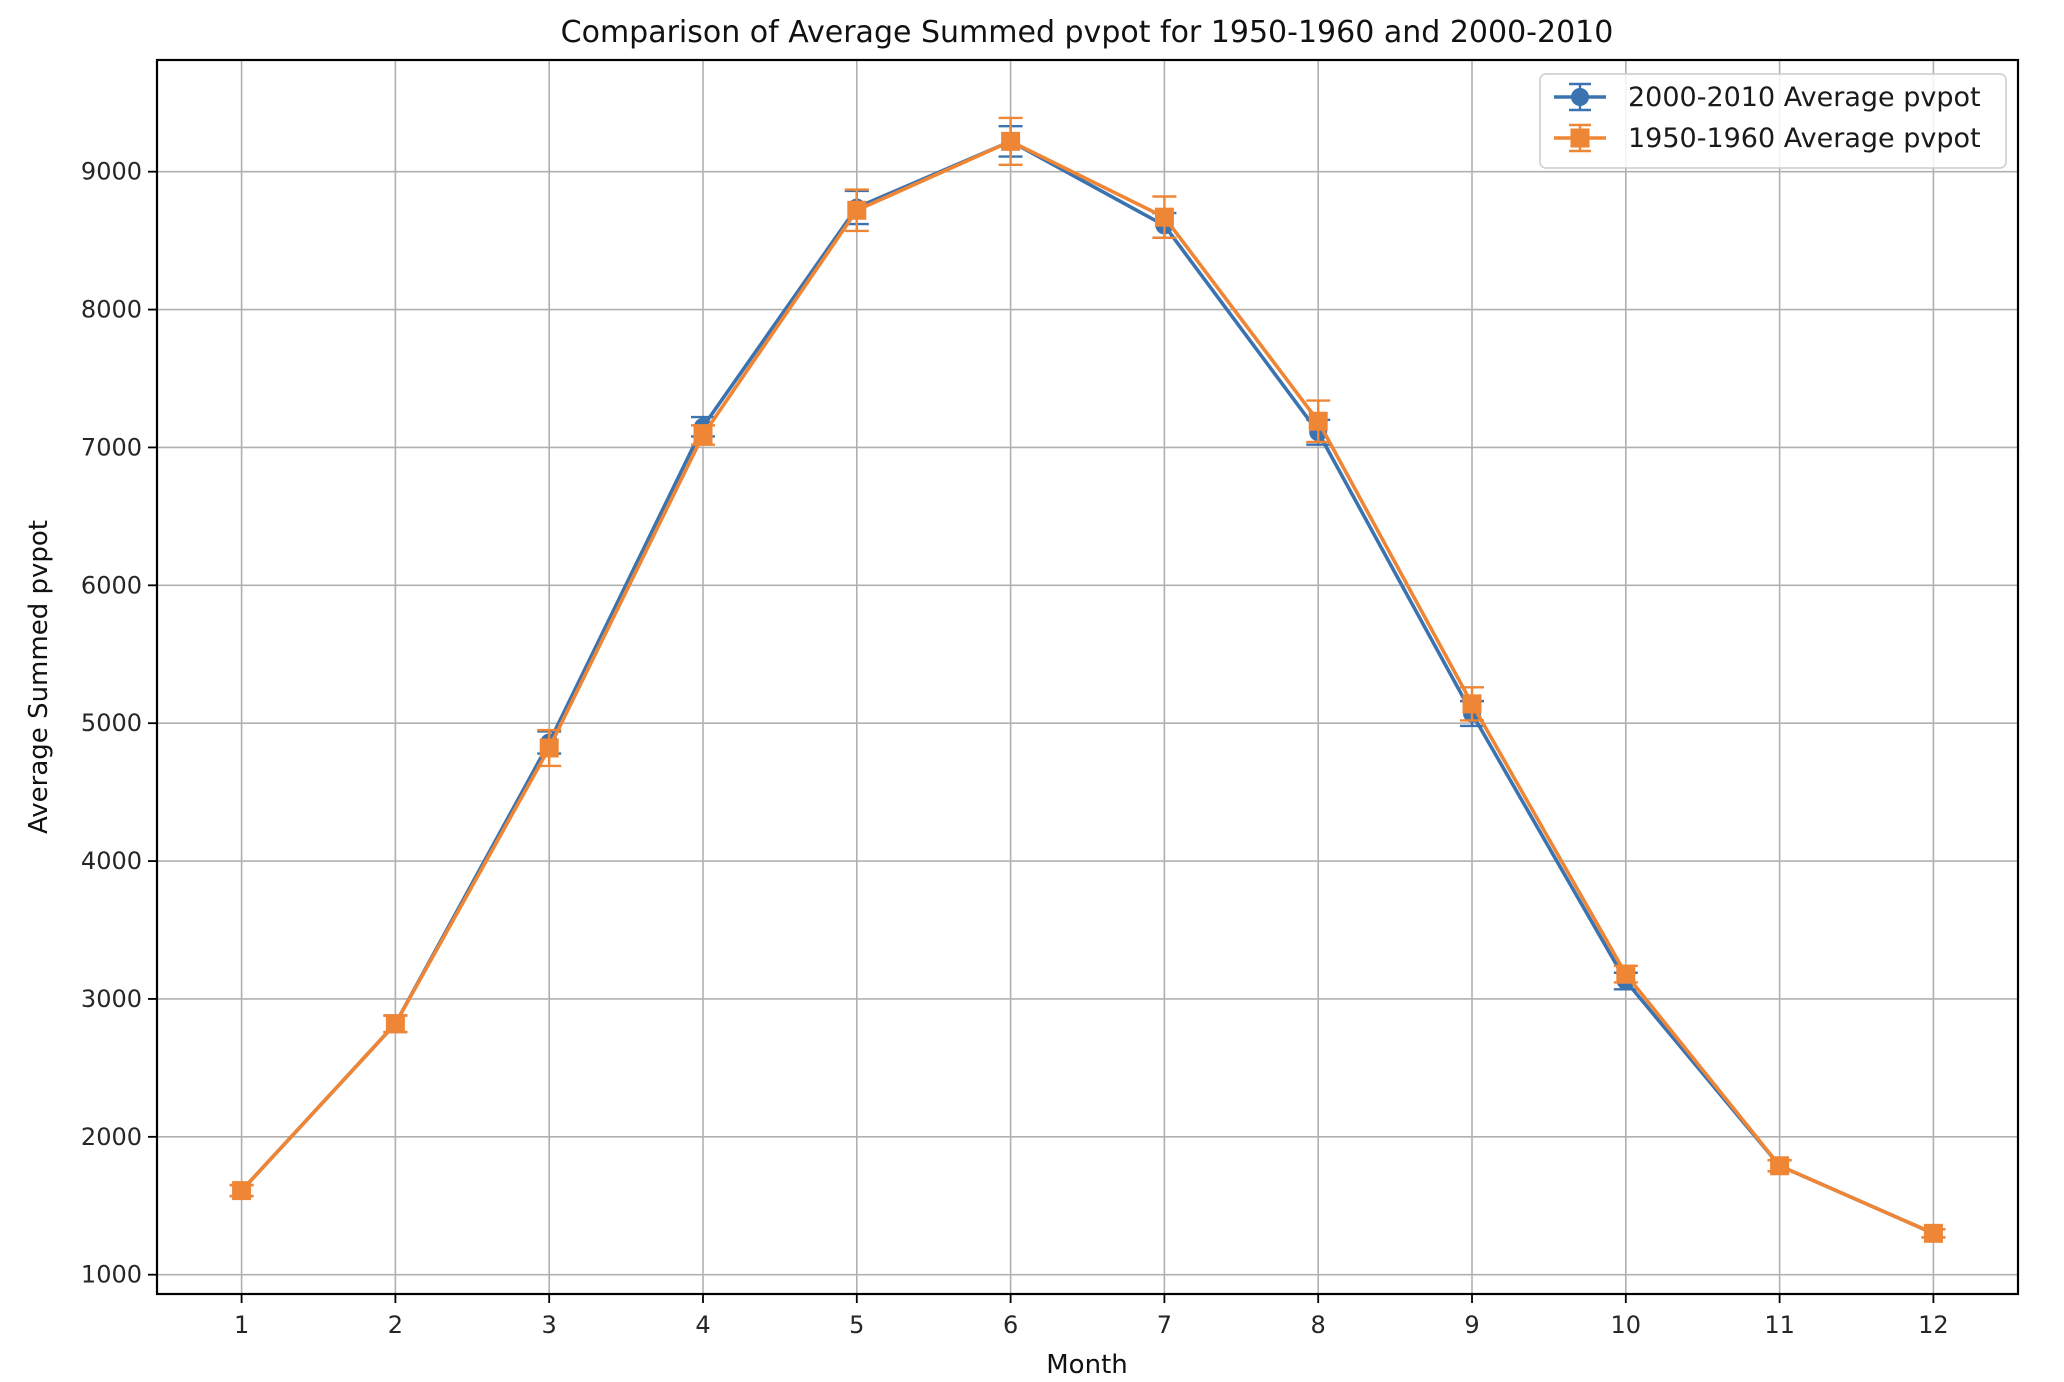 The width and height of the screenshot is (2064, 1382). Describe the element at coordinates (111, 999) in the screenshot. I see `y-tick-label: 3000` at that location.